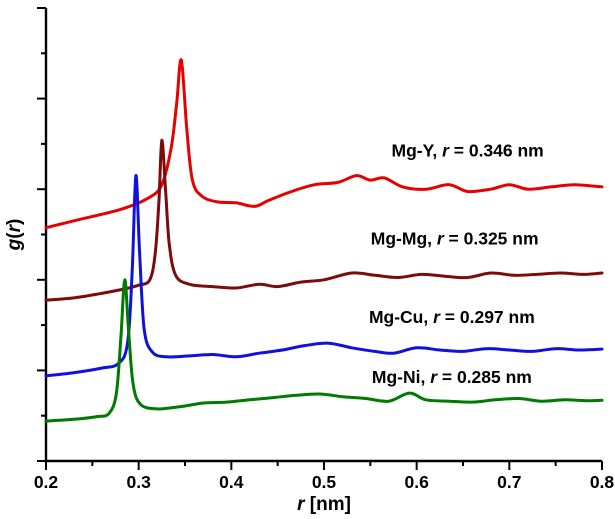  I want to click on x-tick-label: 0.5, so click(324, 482).